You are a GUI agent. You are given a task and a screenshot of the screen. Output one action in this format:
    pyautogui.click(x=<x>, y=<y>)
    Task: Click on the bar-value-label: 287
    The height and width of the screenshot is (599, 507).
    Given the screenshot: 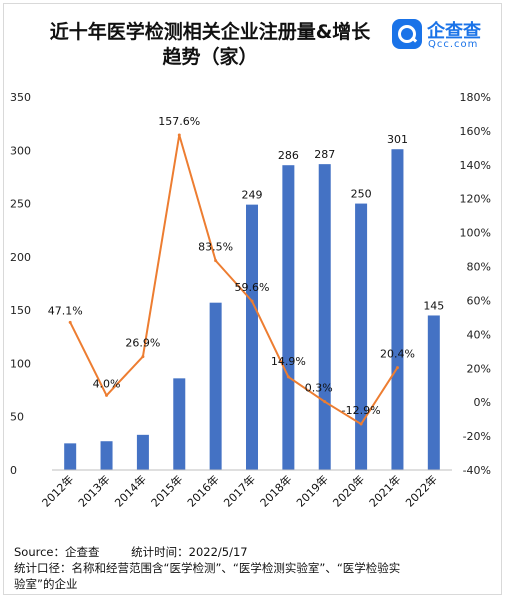 What is the action you would take?
    pyautogui.click(x=324, y=154)
    